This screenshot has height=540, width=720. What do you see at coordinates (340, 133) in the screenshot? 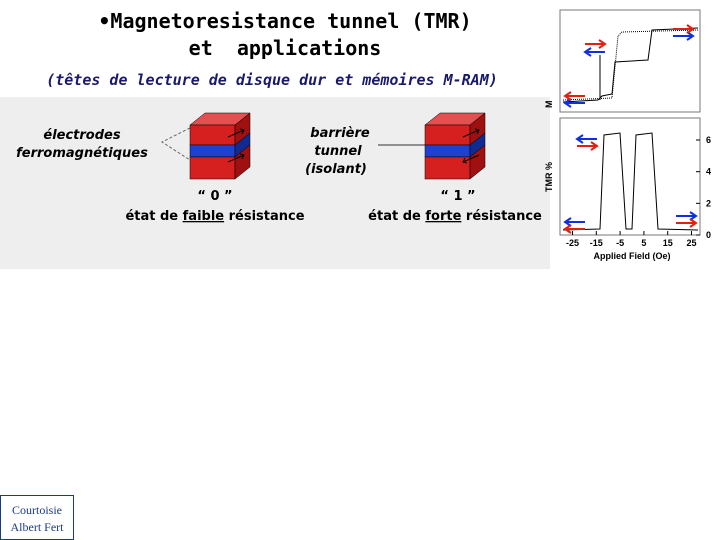
I see `label: barrière` at bounding box center [340, 133].